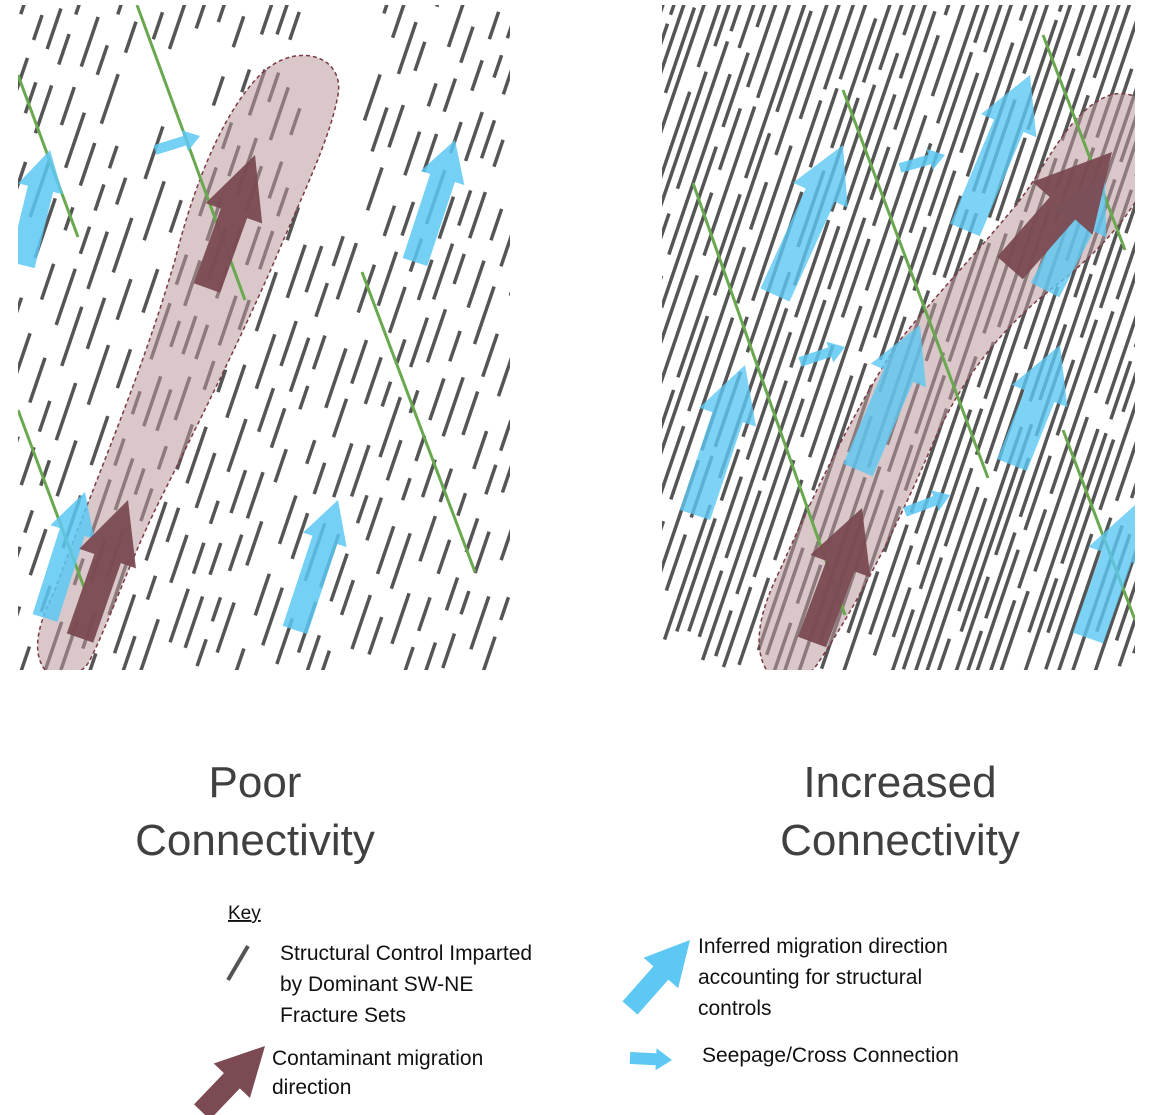 This screenshot has width=1175, height=1115. Describe the element at coordinates (377, 1058) in the screenshot. I see `key-label: Contaminant migration` at that location.